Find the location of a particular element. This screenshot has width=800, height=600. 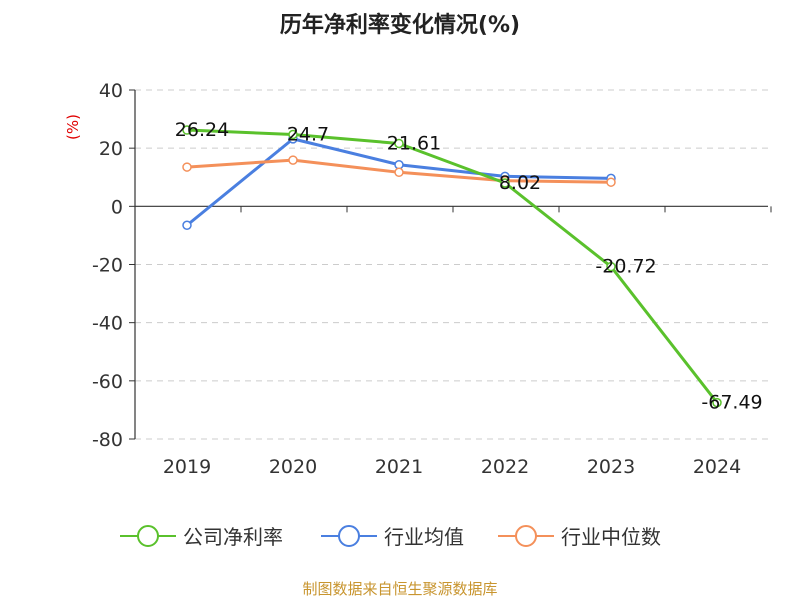

legend-item: 行业均值 is located at coordinates (392, 537).